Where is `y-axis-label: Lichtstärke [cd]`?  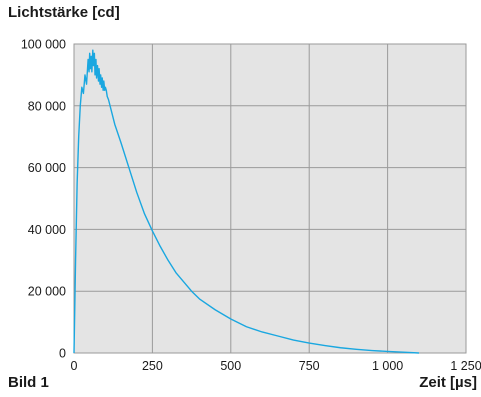
y-axis-label: Lichtstärke [cd] is located at coordinates (64, 12).